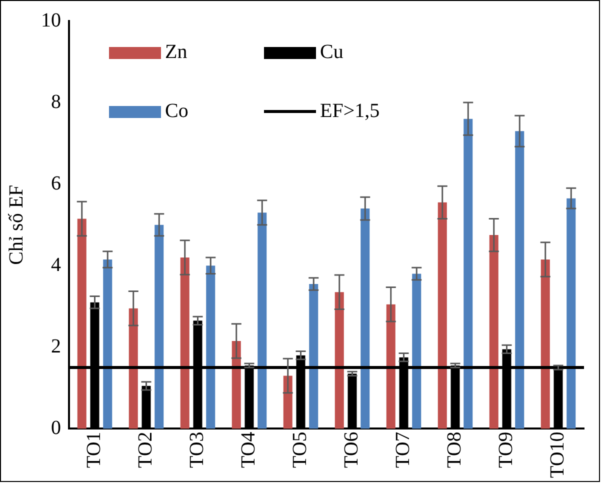 This screenshot has width=602, height=484. Describe the element at coordinates (176, 111) in the screenshot. I see `legend-label: Co` at that location.